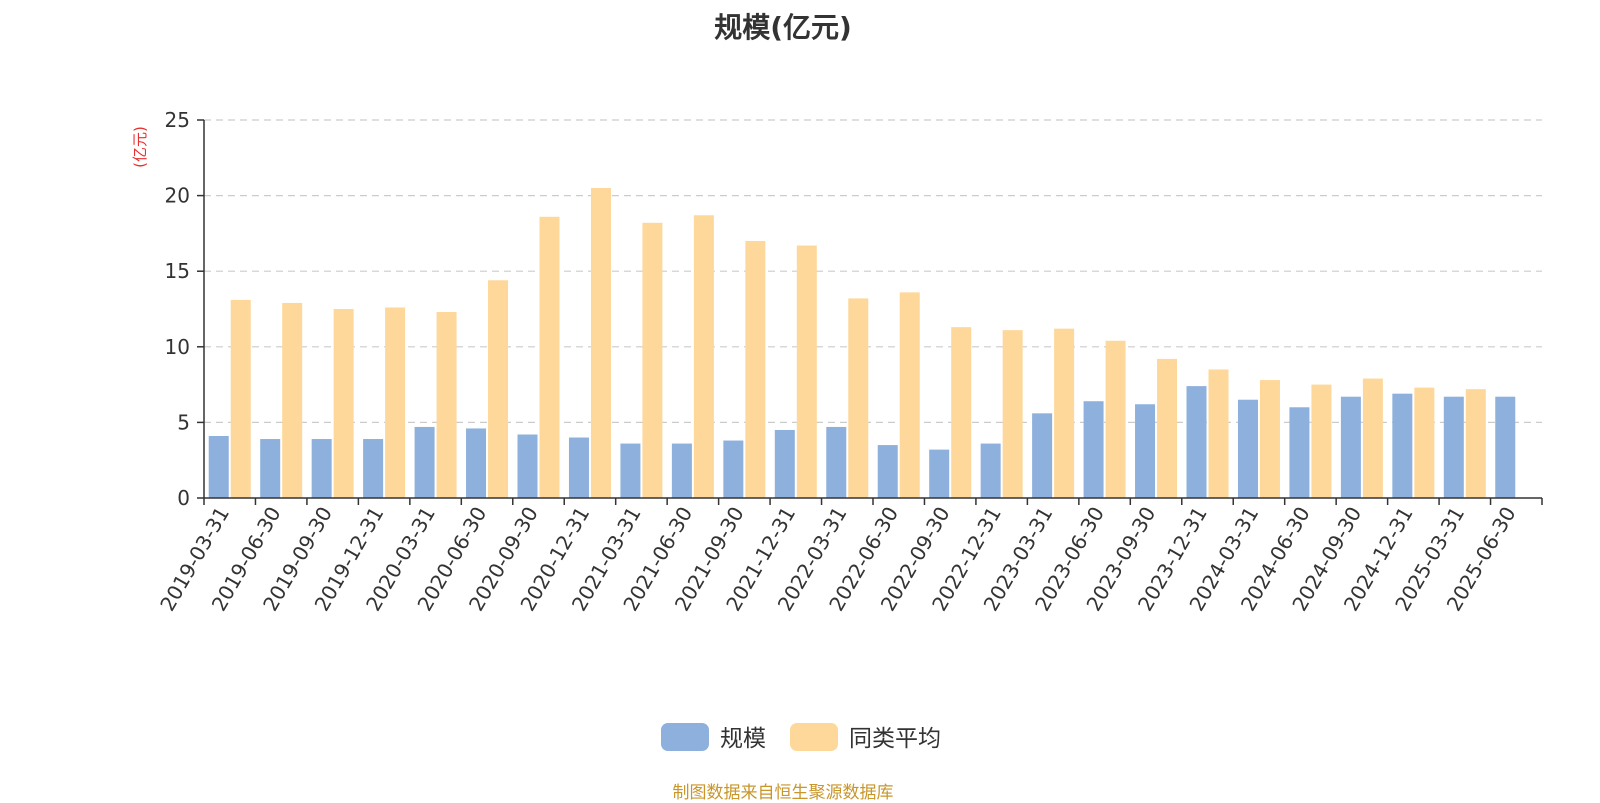 The image size is (1600, 803). I want to click on legend-label: 同类平均, so click(895, 739).